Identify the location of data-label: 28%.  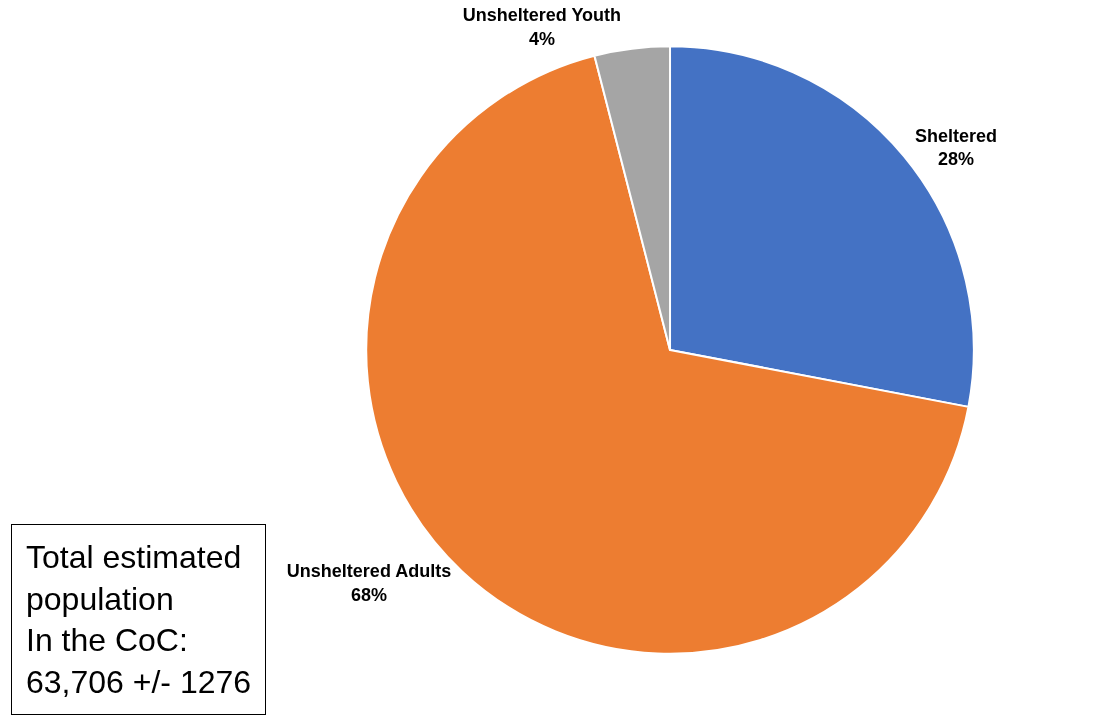
(955, 159).